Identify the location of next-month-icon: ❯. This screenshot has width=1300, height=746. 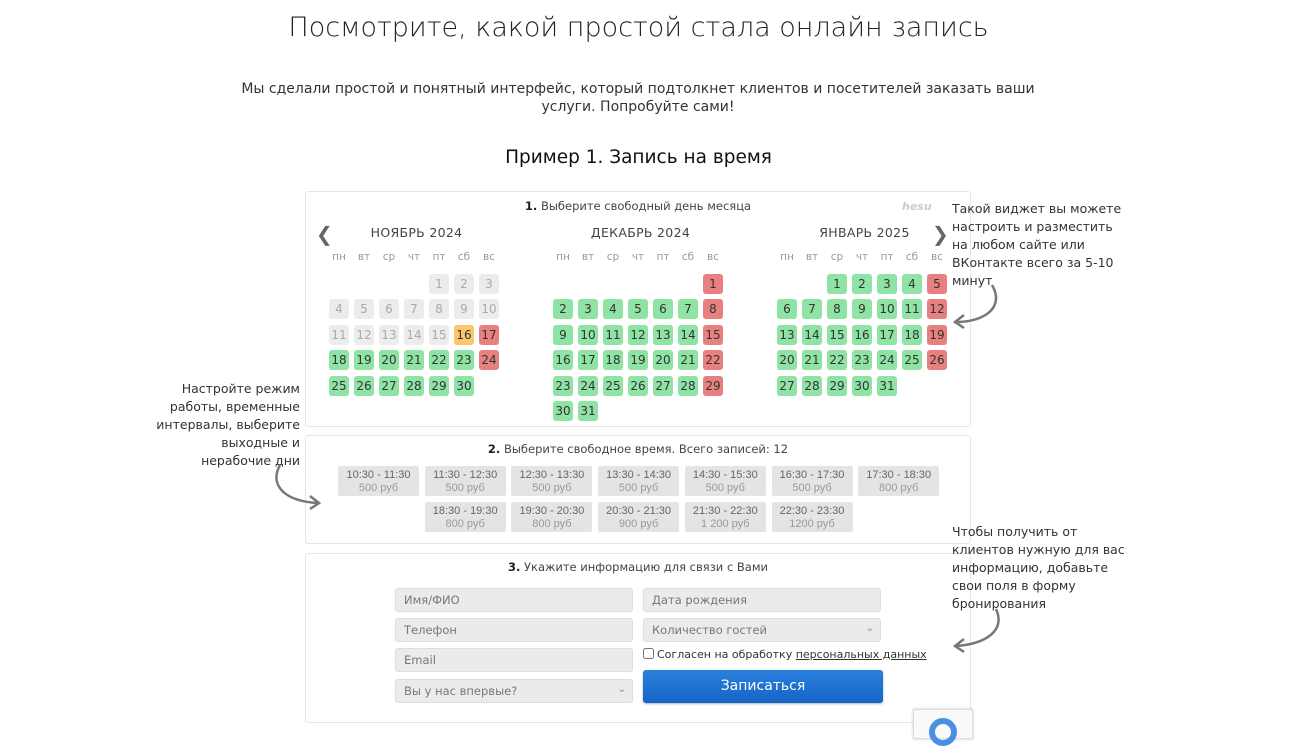
(940, 234).